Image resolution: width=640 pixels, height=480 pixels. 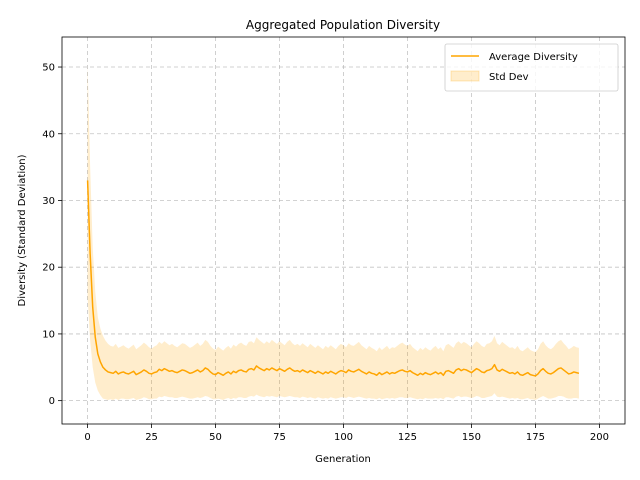 I want to click on y-tick-label: 10, so click(x=48, y=334).